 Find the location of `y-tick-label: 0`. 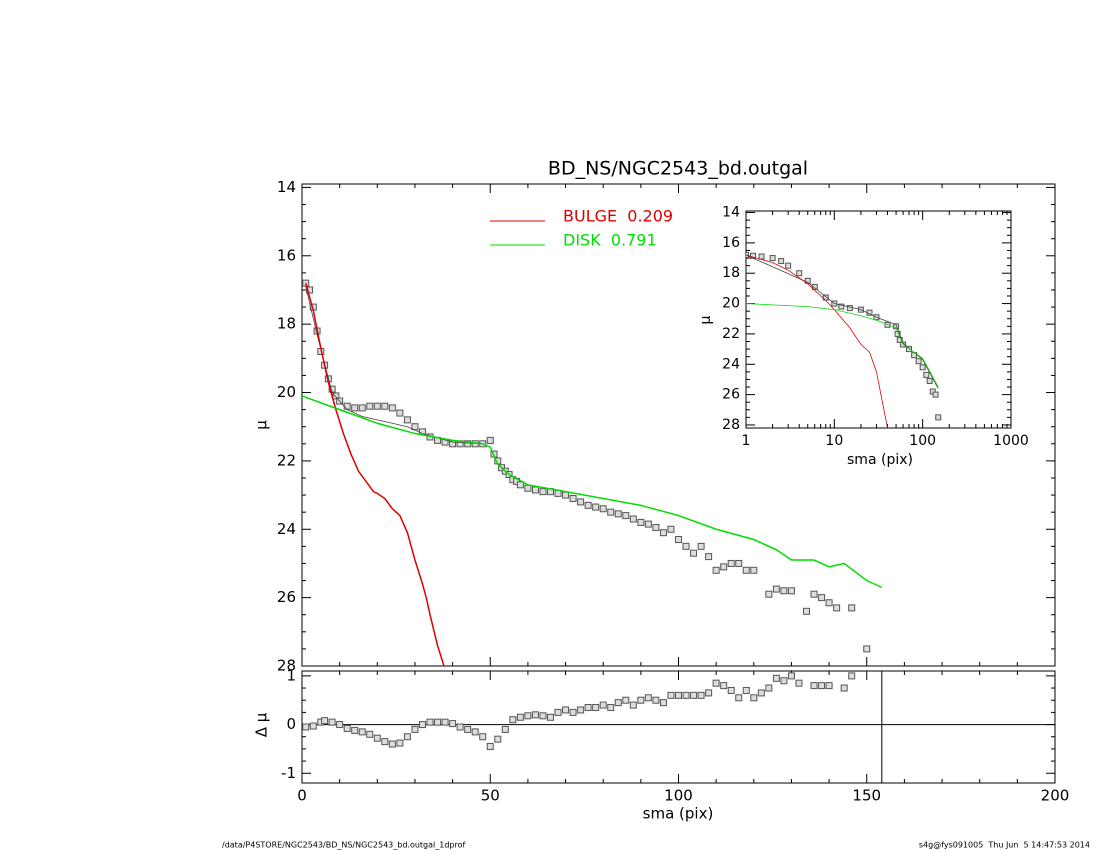

y-tick-label: 0 is located at coordinates (291, 724).